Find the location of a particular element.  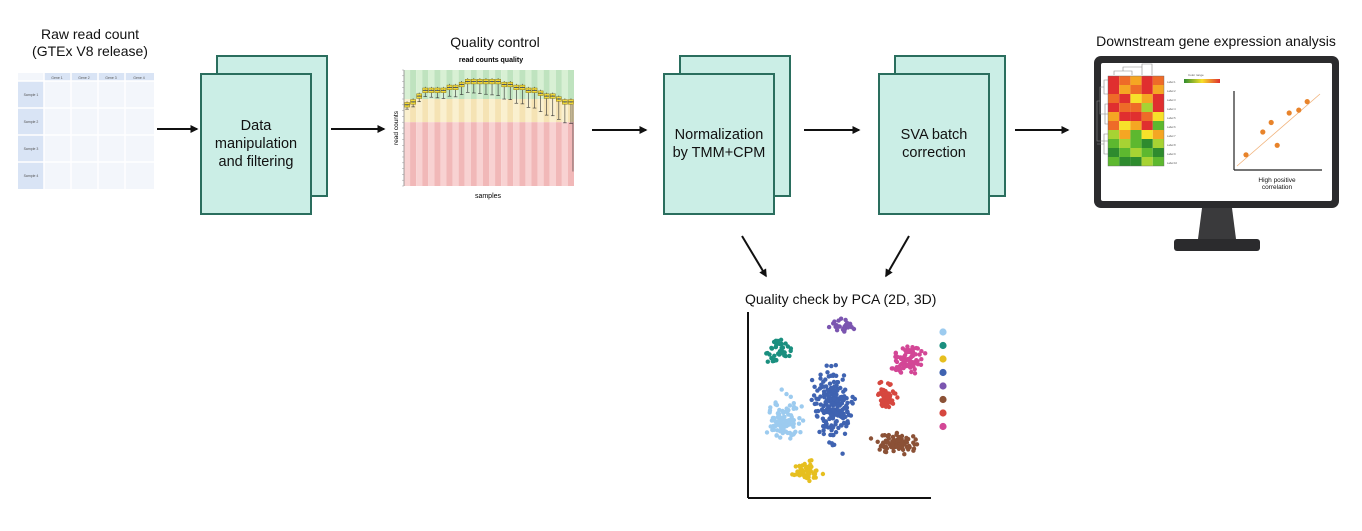

color-range-label: Color range is located at coordinates (1196, 75).